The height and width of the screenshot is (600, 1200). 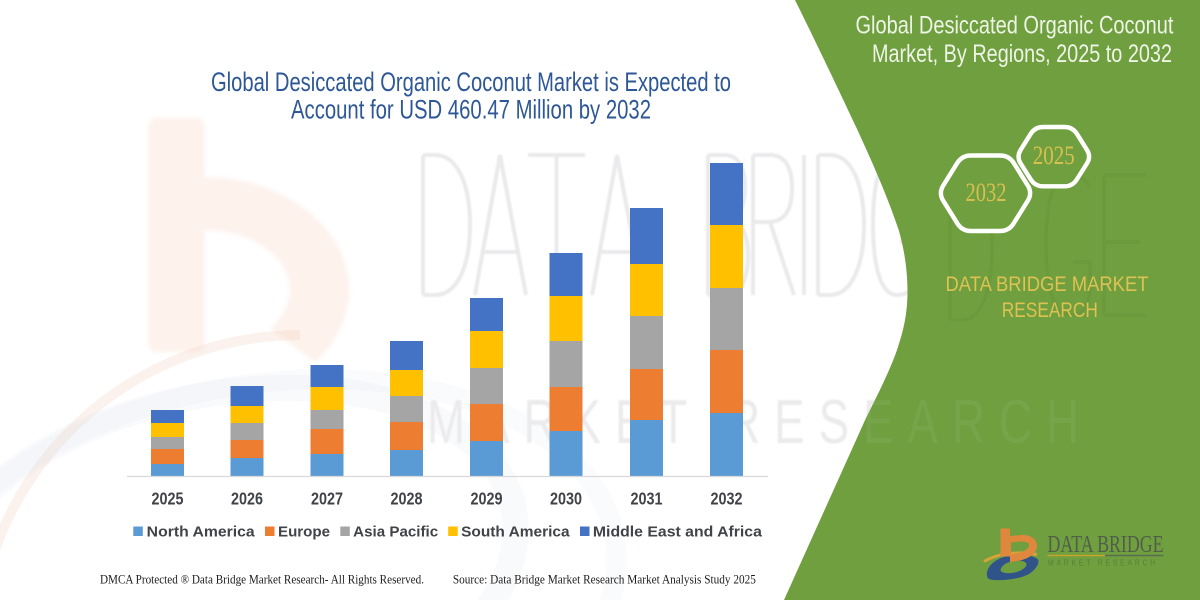 I want to click on svg-text: 2026, so click(x=247, y=499).